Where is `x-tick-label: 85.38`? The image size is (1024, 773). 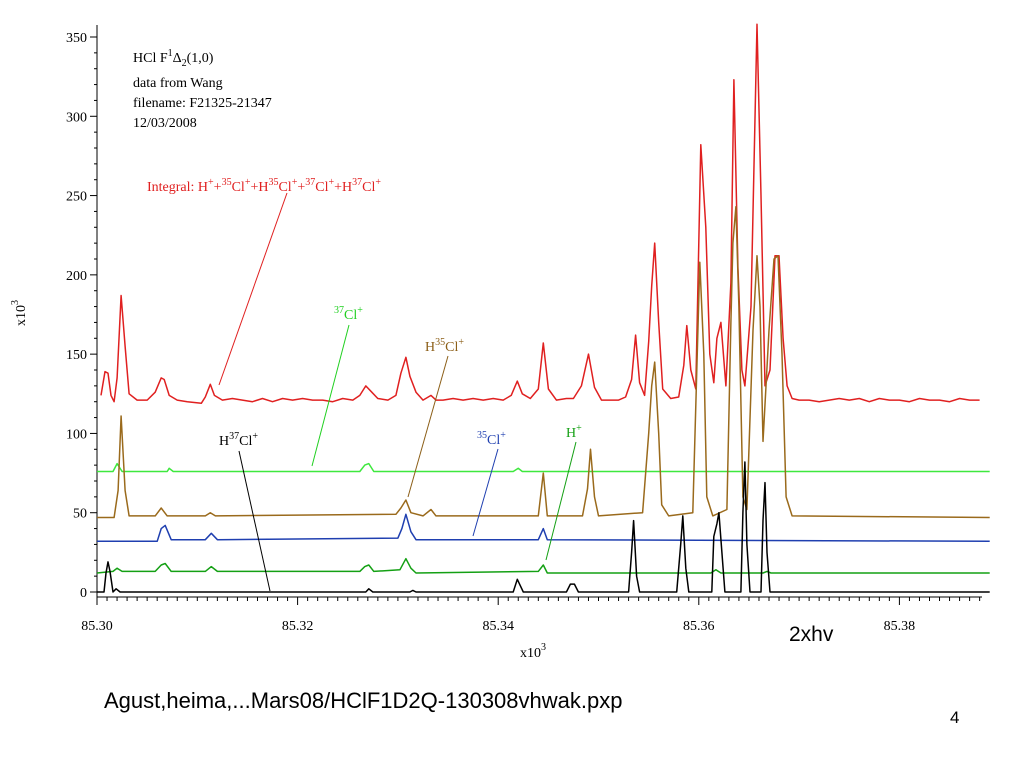 x-tick-label: 85.38 is located at coordinates (900, 626).